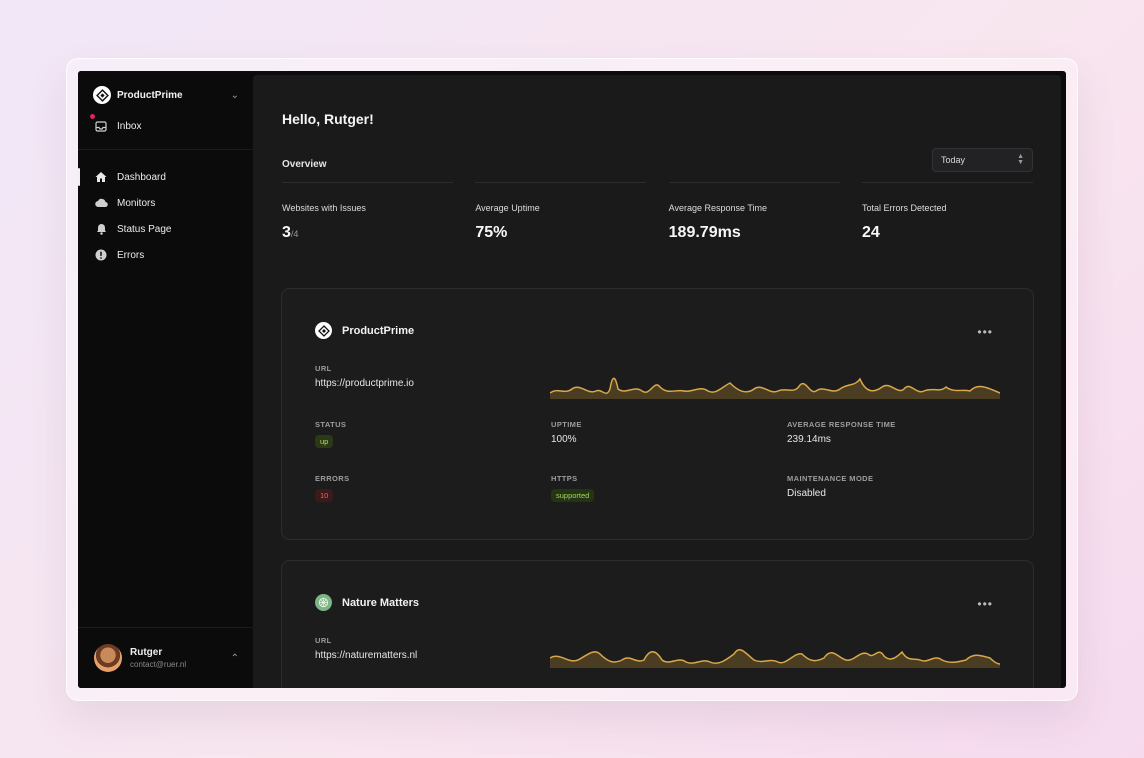  What do you see at coordinates (165, 379) in the screenshot?
I see `sidebar: ProductPrime ⌄ Inbox Dashboard Moni` at bounding box center [165, 379].